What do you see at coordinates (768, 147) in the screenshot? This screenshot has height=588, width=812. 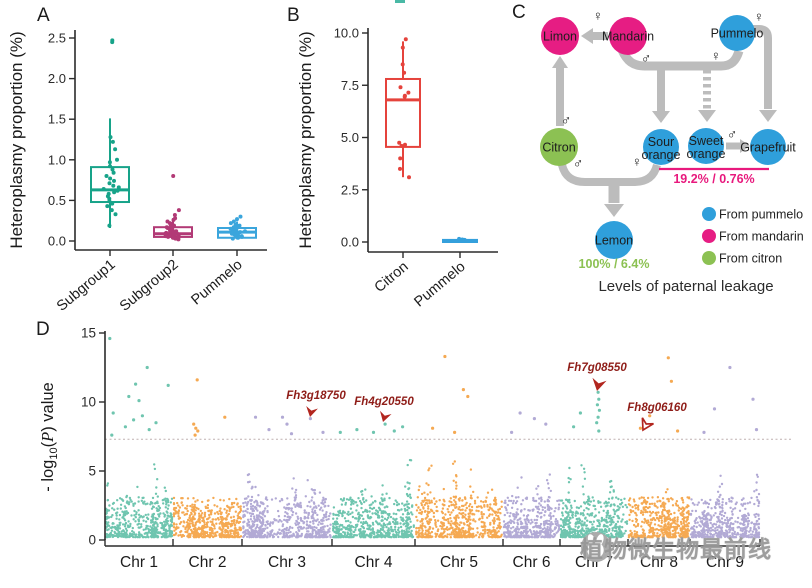 I see `node-grapefruit: Grapefruit` at bounding box center [768, 147].